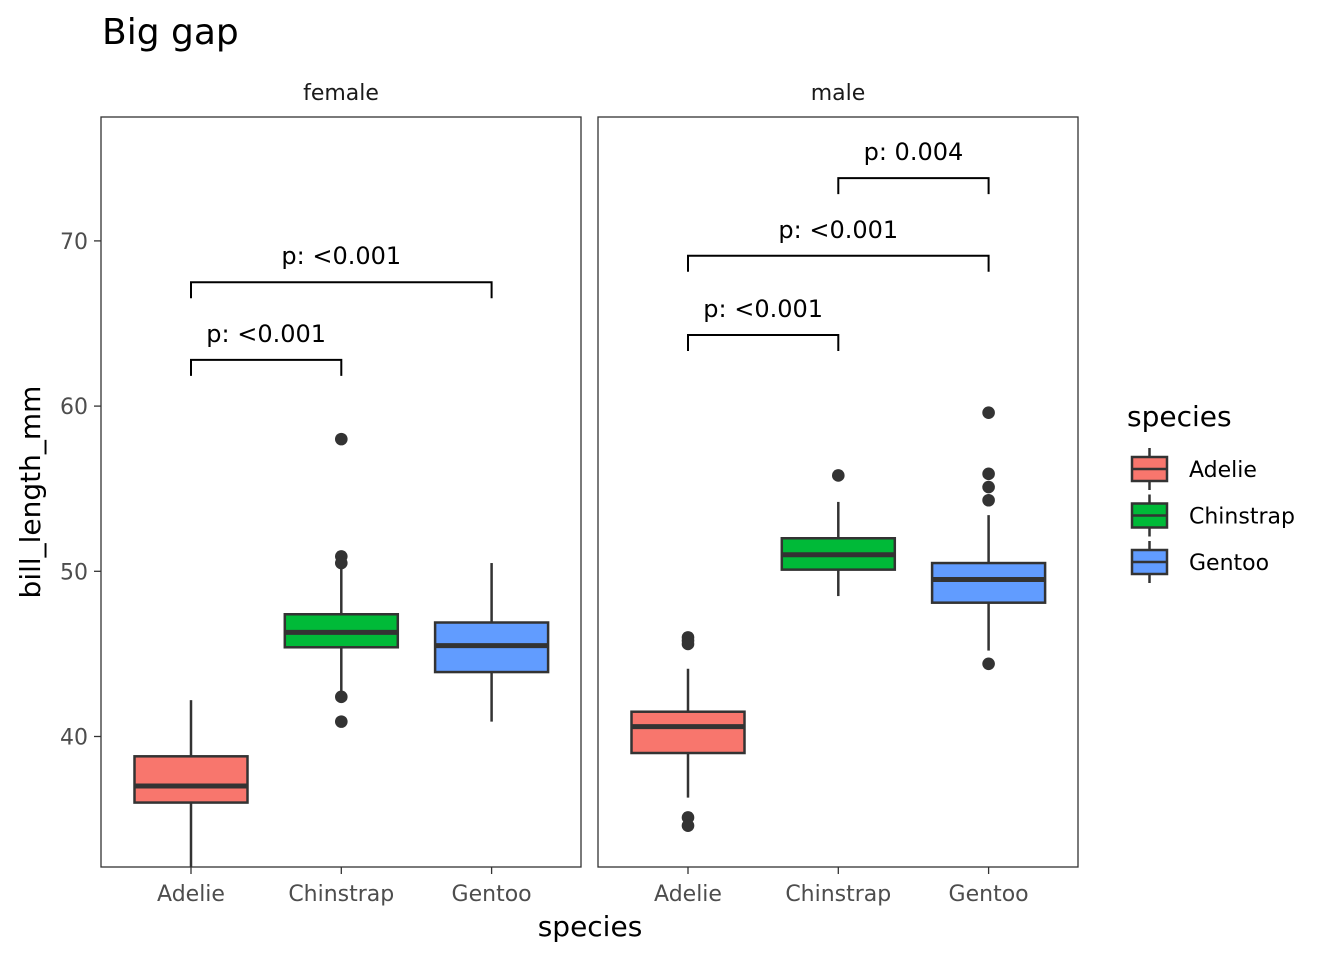  I want to click on legend: species Adelie Chinstrap Gentoo, so click(1211, 491).